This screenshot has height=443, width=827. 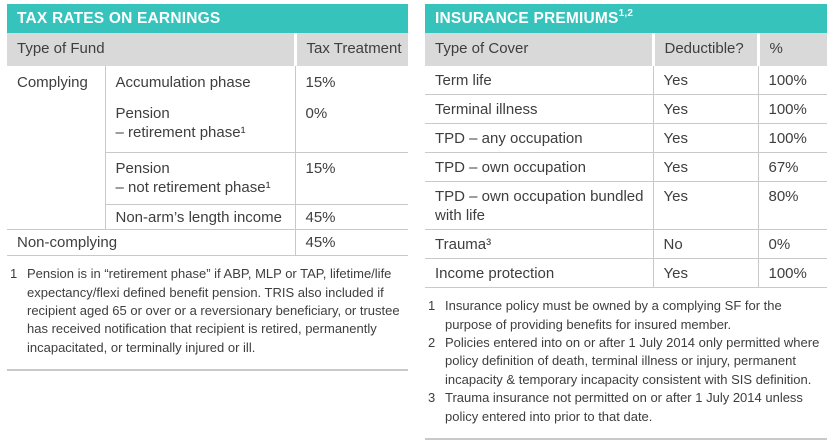 What do you see at coordinates (199, 84) in the screenshot?
I see `item-cell: Accumulation phase` at bounding box center [199, 84].